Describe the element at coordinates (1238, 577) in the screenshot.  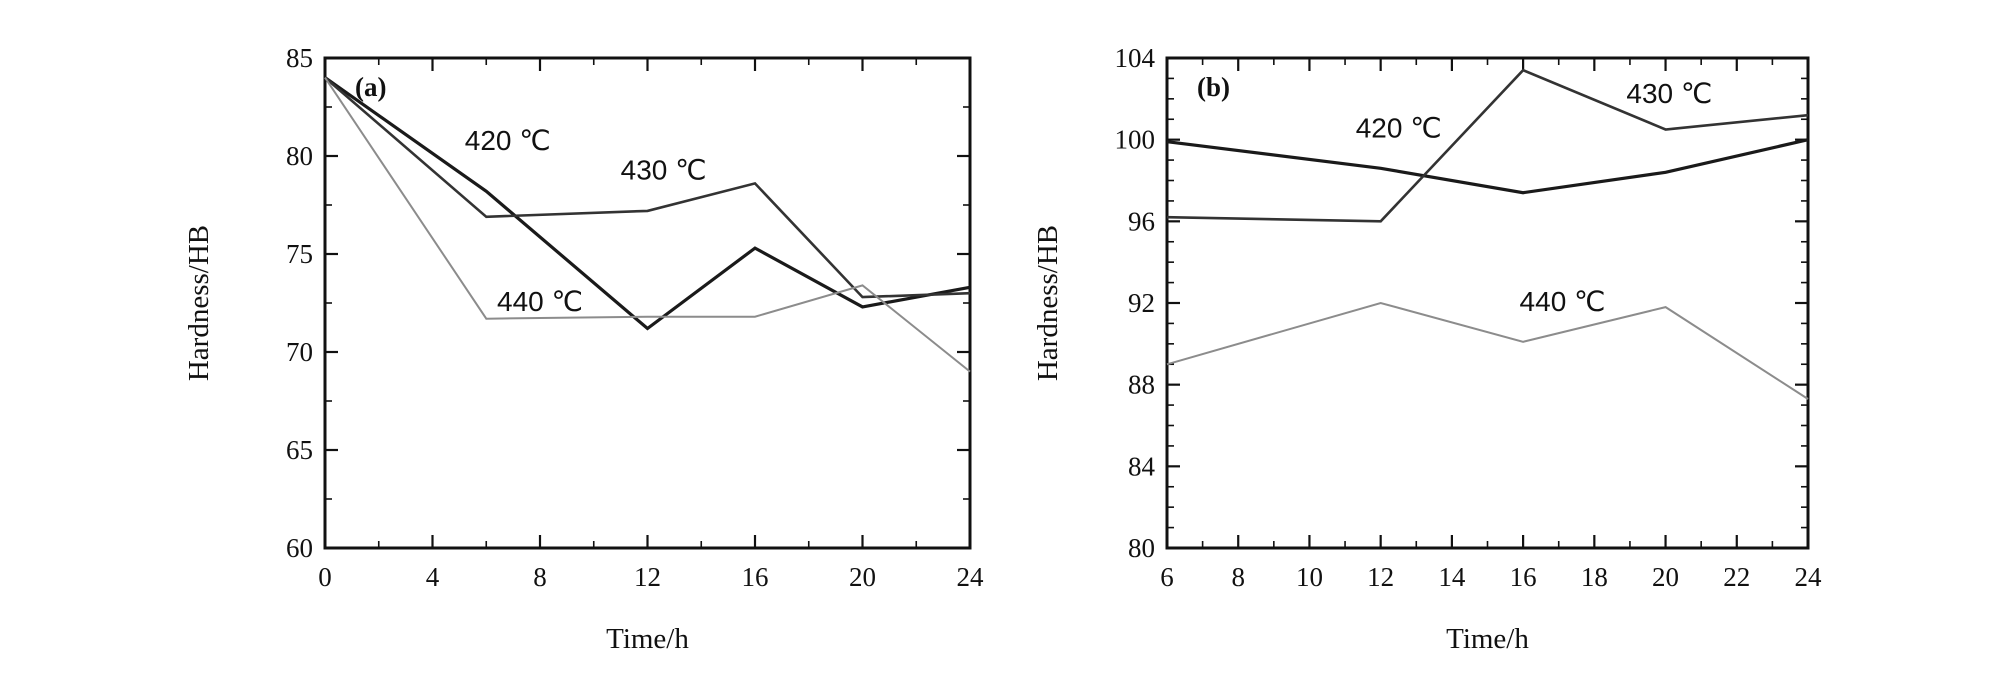
I see `panel-b-x-tick-label: 8` at that location.